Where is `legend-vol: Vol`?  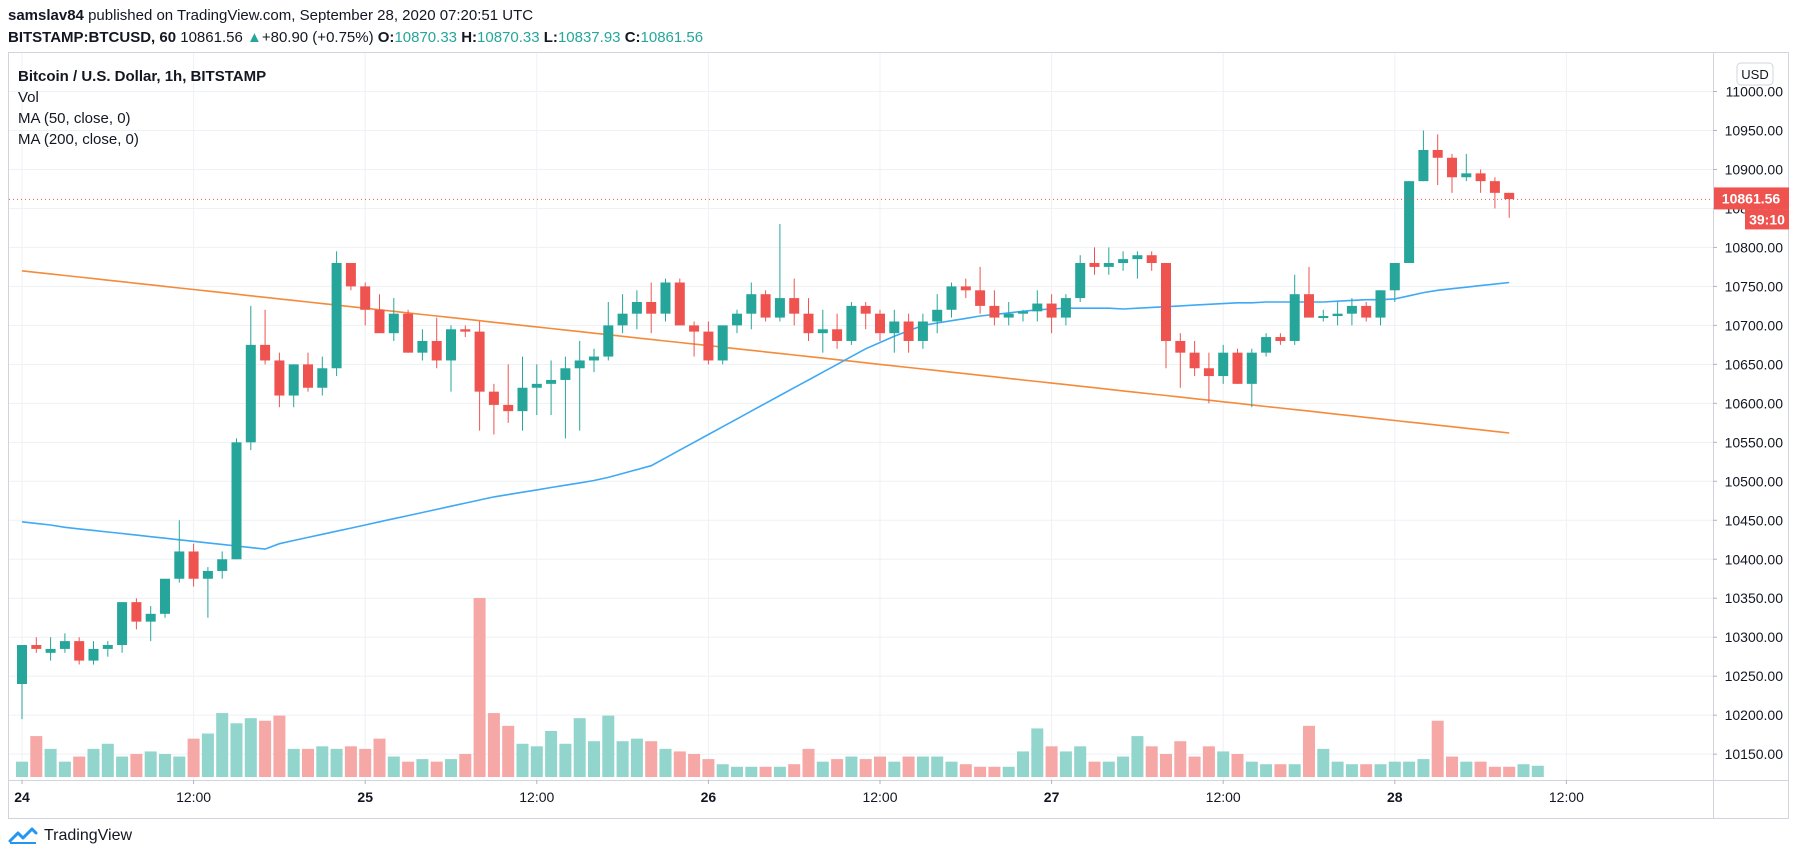 legend-vol: Vol is located at coordinates (28, 97).